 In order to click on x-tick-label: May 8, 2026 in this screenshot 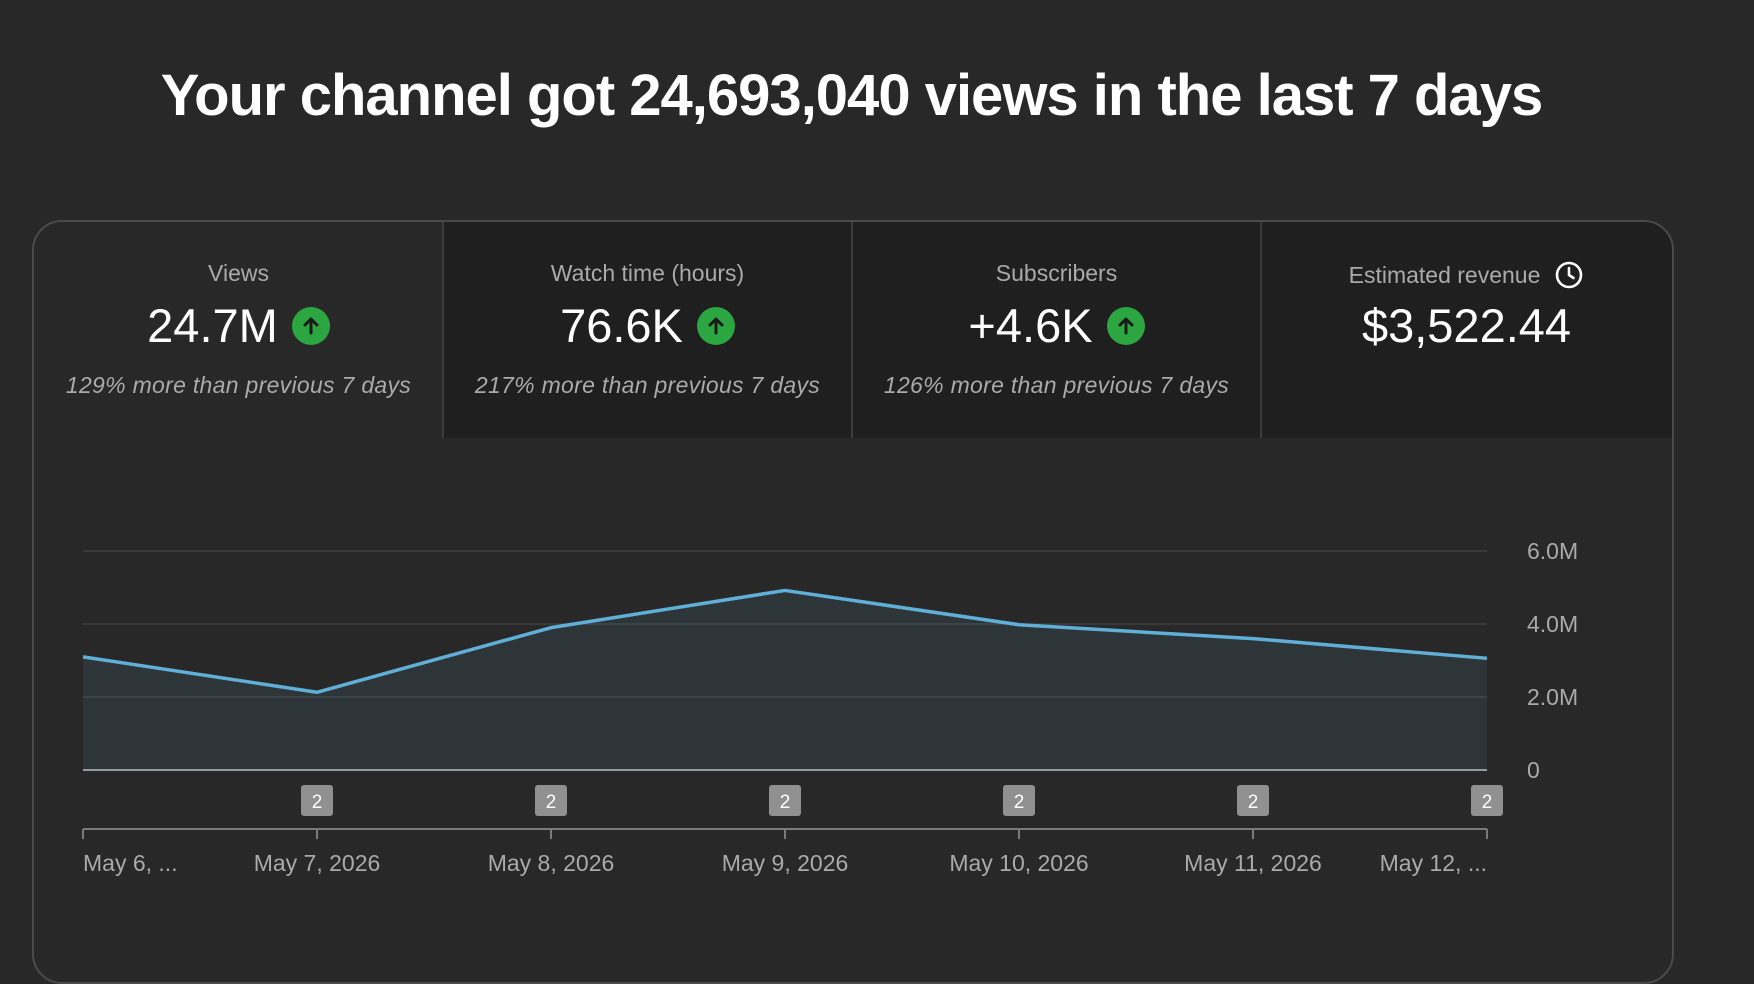, I will do `click(551, 863)`.